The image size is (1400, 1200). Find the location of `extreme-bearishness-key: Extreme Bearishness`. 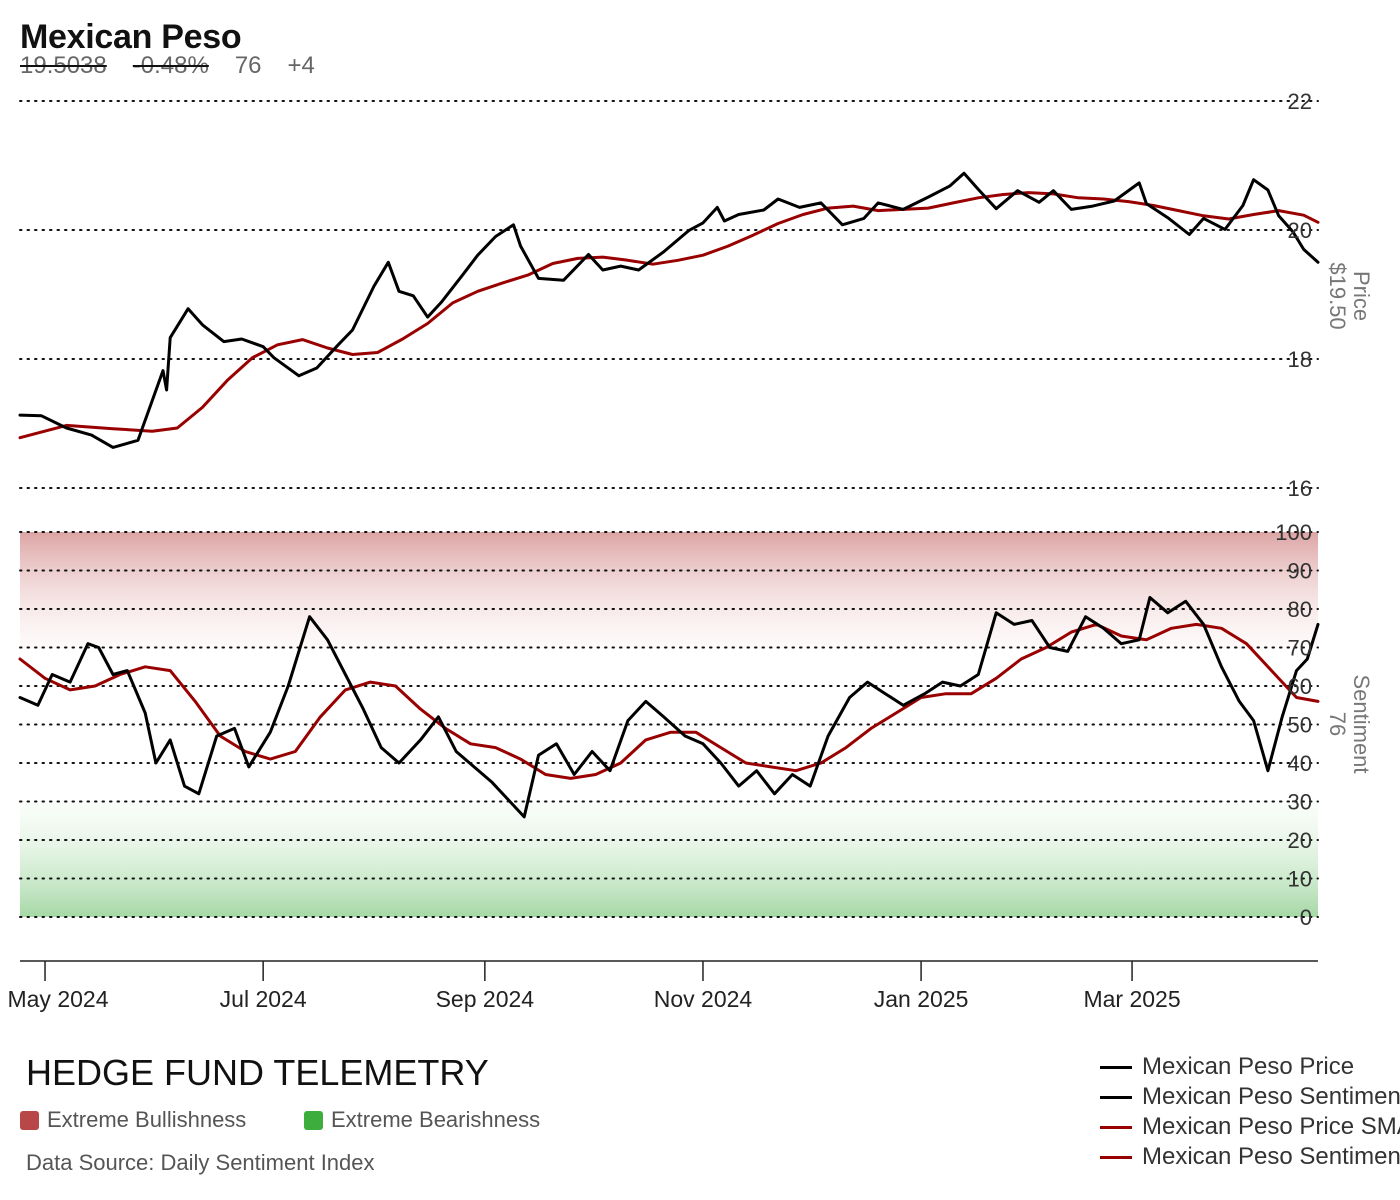

extreme-bearishness-key: Extreme Bearishness is located at coordinates (422, 1120).